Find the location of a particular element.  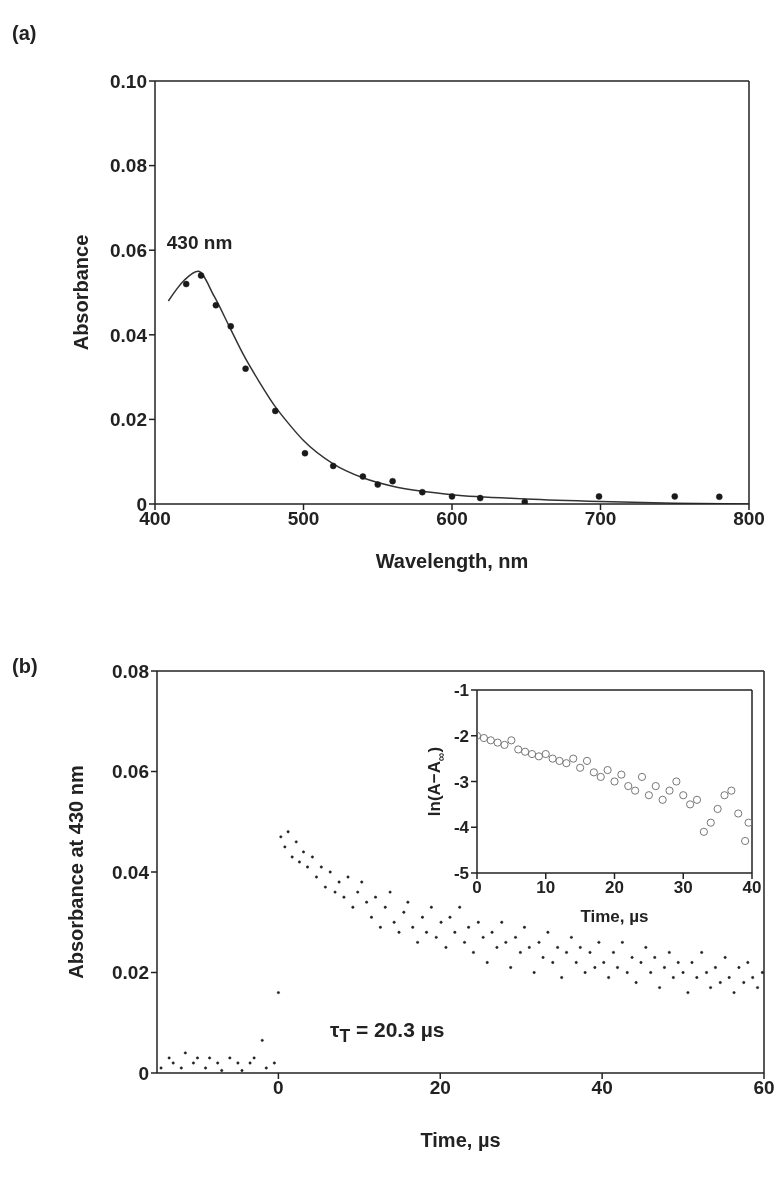

x-tick-label: 10 is located at coordinates (546, 888).